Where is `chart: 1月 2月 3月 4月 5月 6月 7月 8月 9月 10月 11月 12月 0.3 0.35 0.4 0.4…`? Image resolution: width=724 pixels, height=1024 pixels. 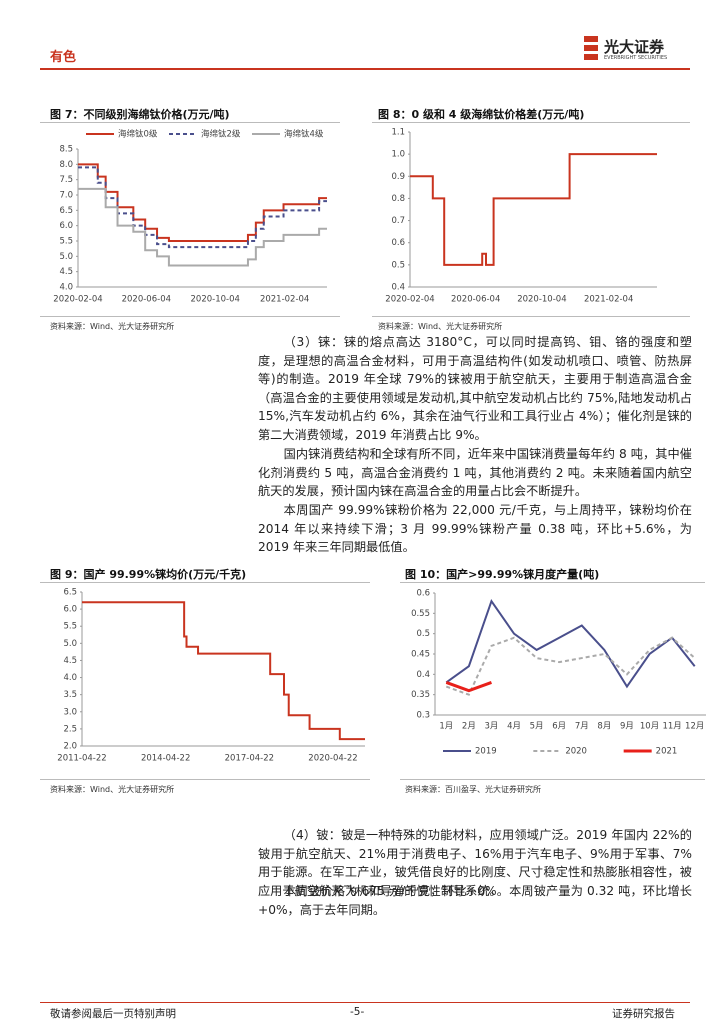 chart: 1月 2月 3月 4月 5月 6月 7月 8月 9月 10月 11月 12月 0.3 0.35 0.4 0.4… is located at coordinates (558, 673).